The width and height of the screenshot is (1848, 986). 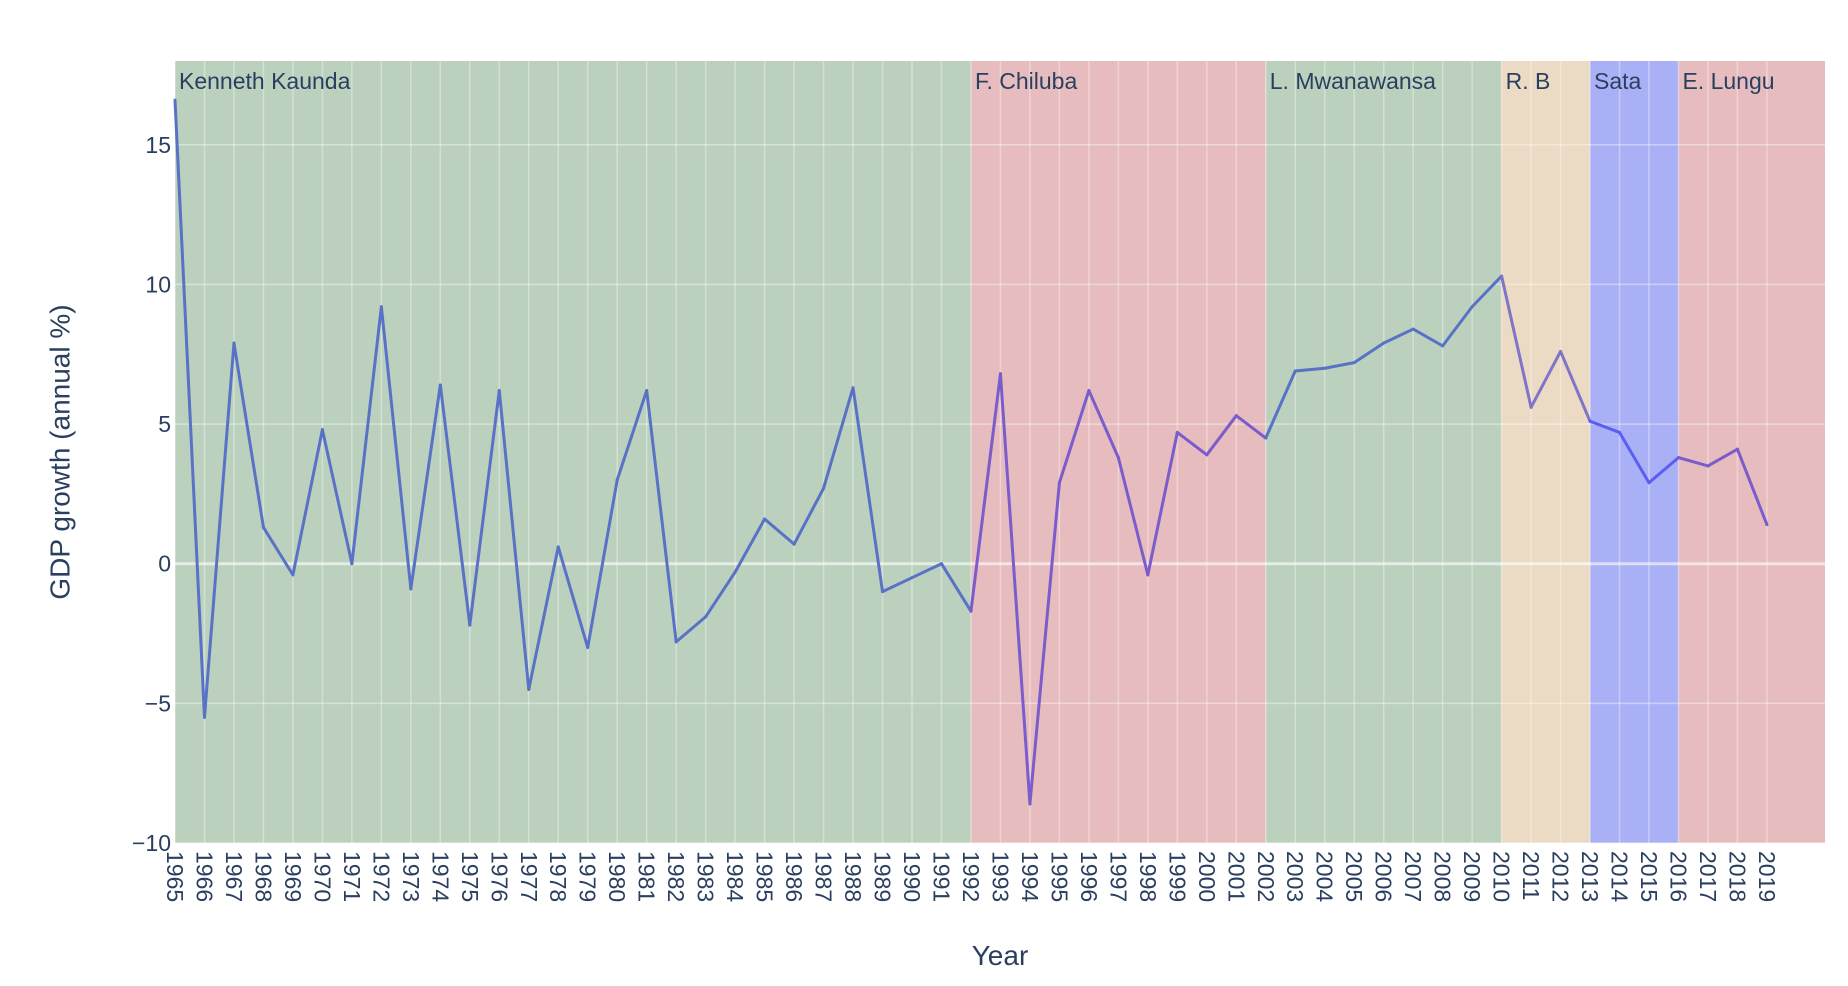 What do you see at coordinates (1443, 876) in the screenshot?
I see `x-tick-label: 2008` at bounding box center [1443, 876].